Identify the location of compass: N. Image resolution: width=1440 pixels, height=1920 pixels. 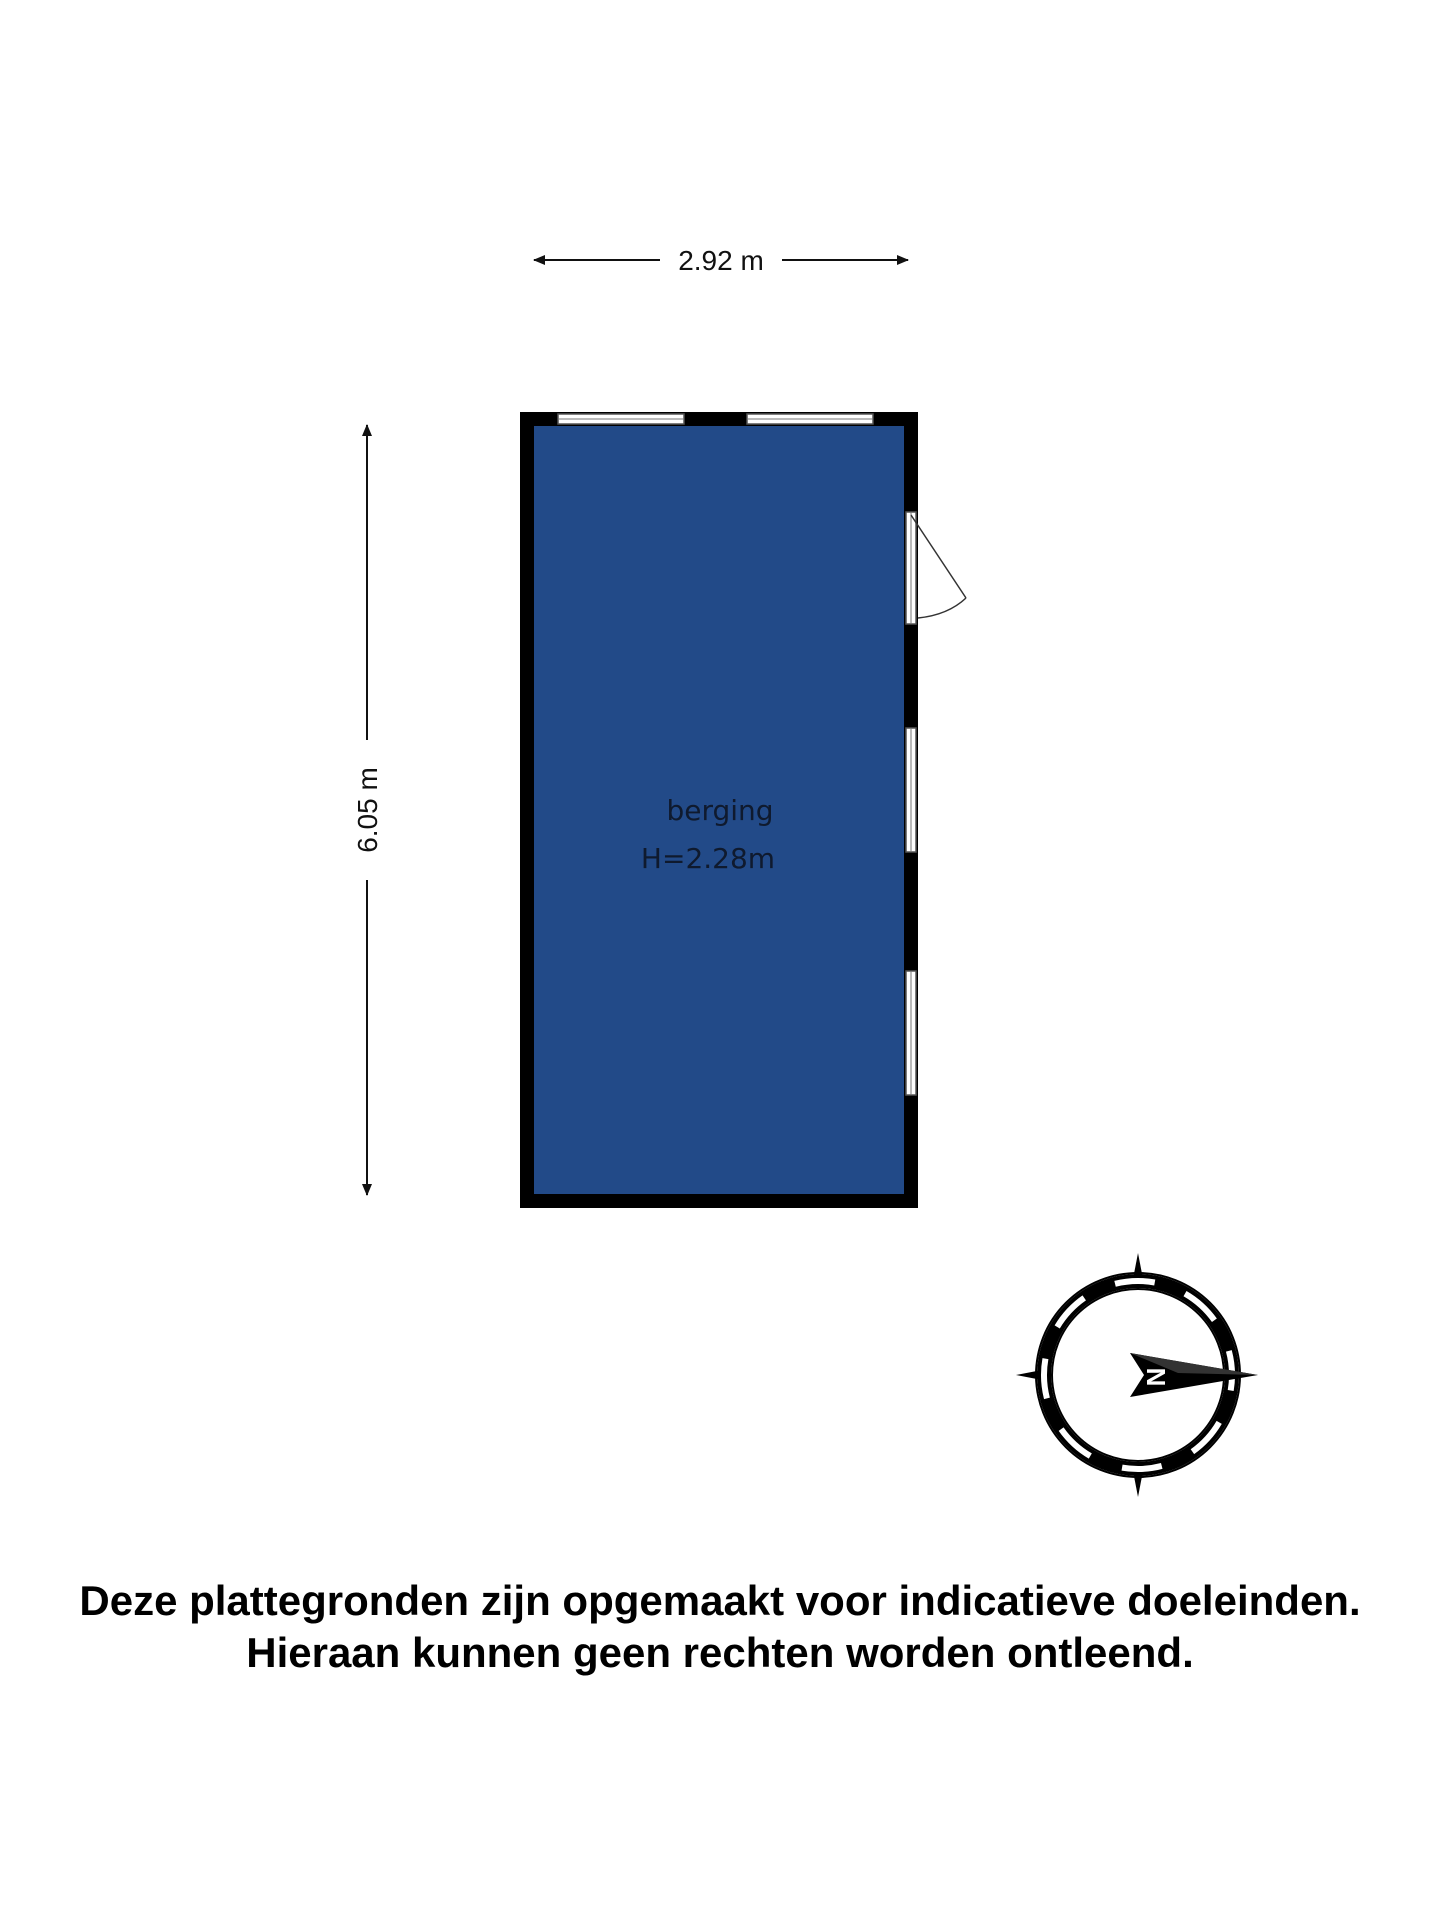
(1137, 1375).